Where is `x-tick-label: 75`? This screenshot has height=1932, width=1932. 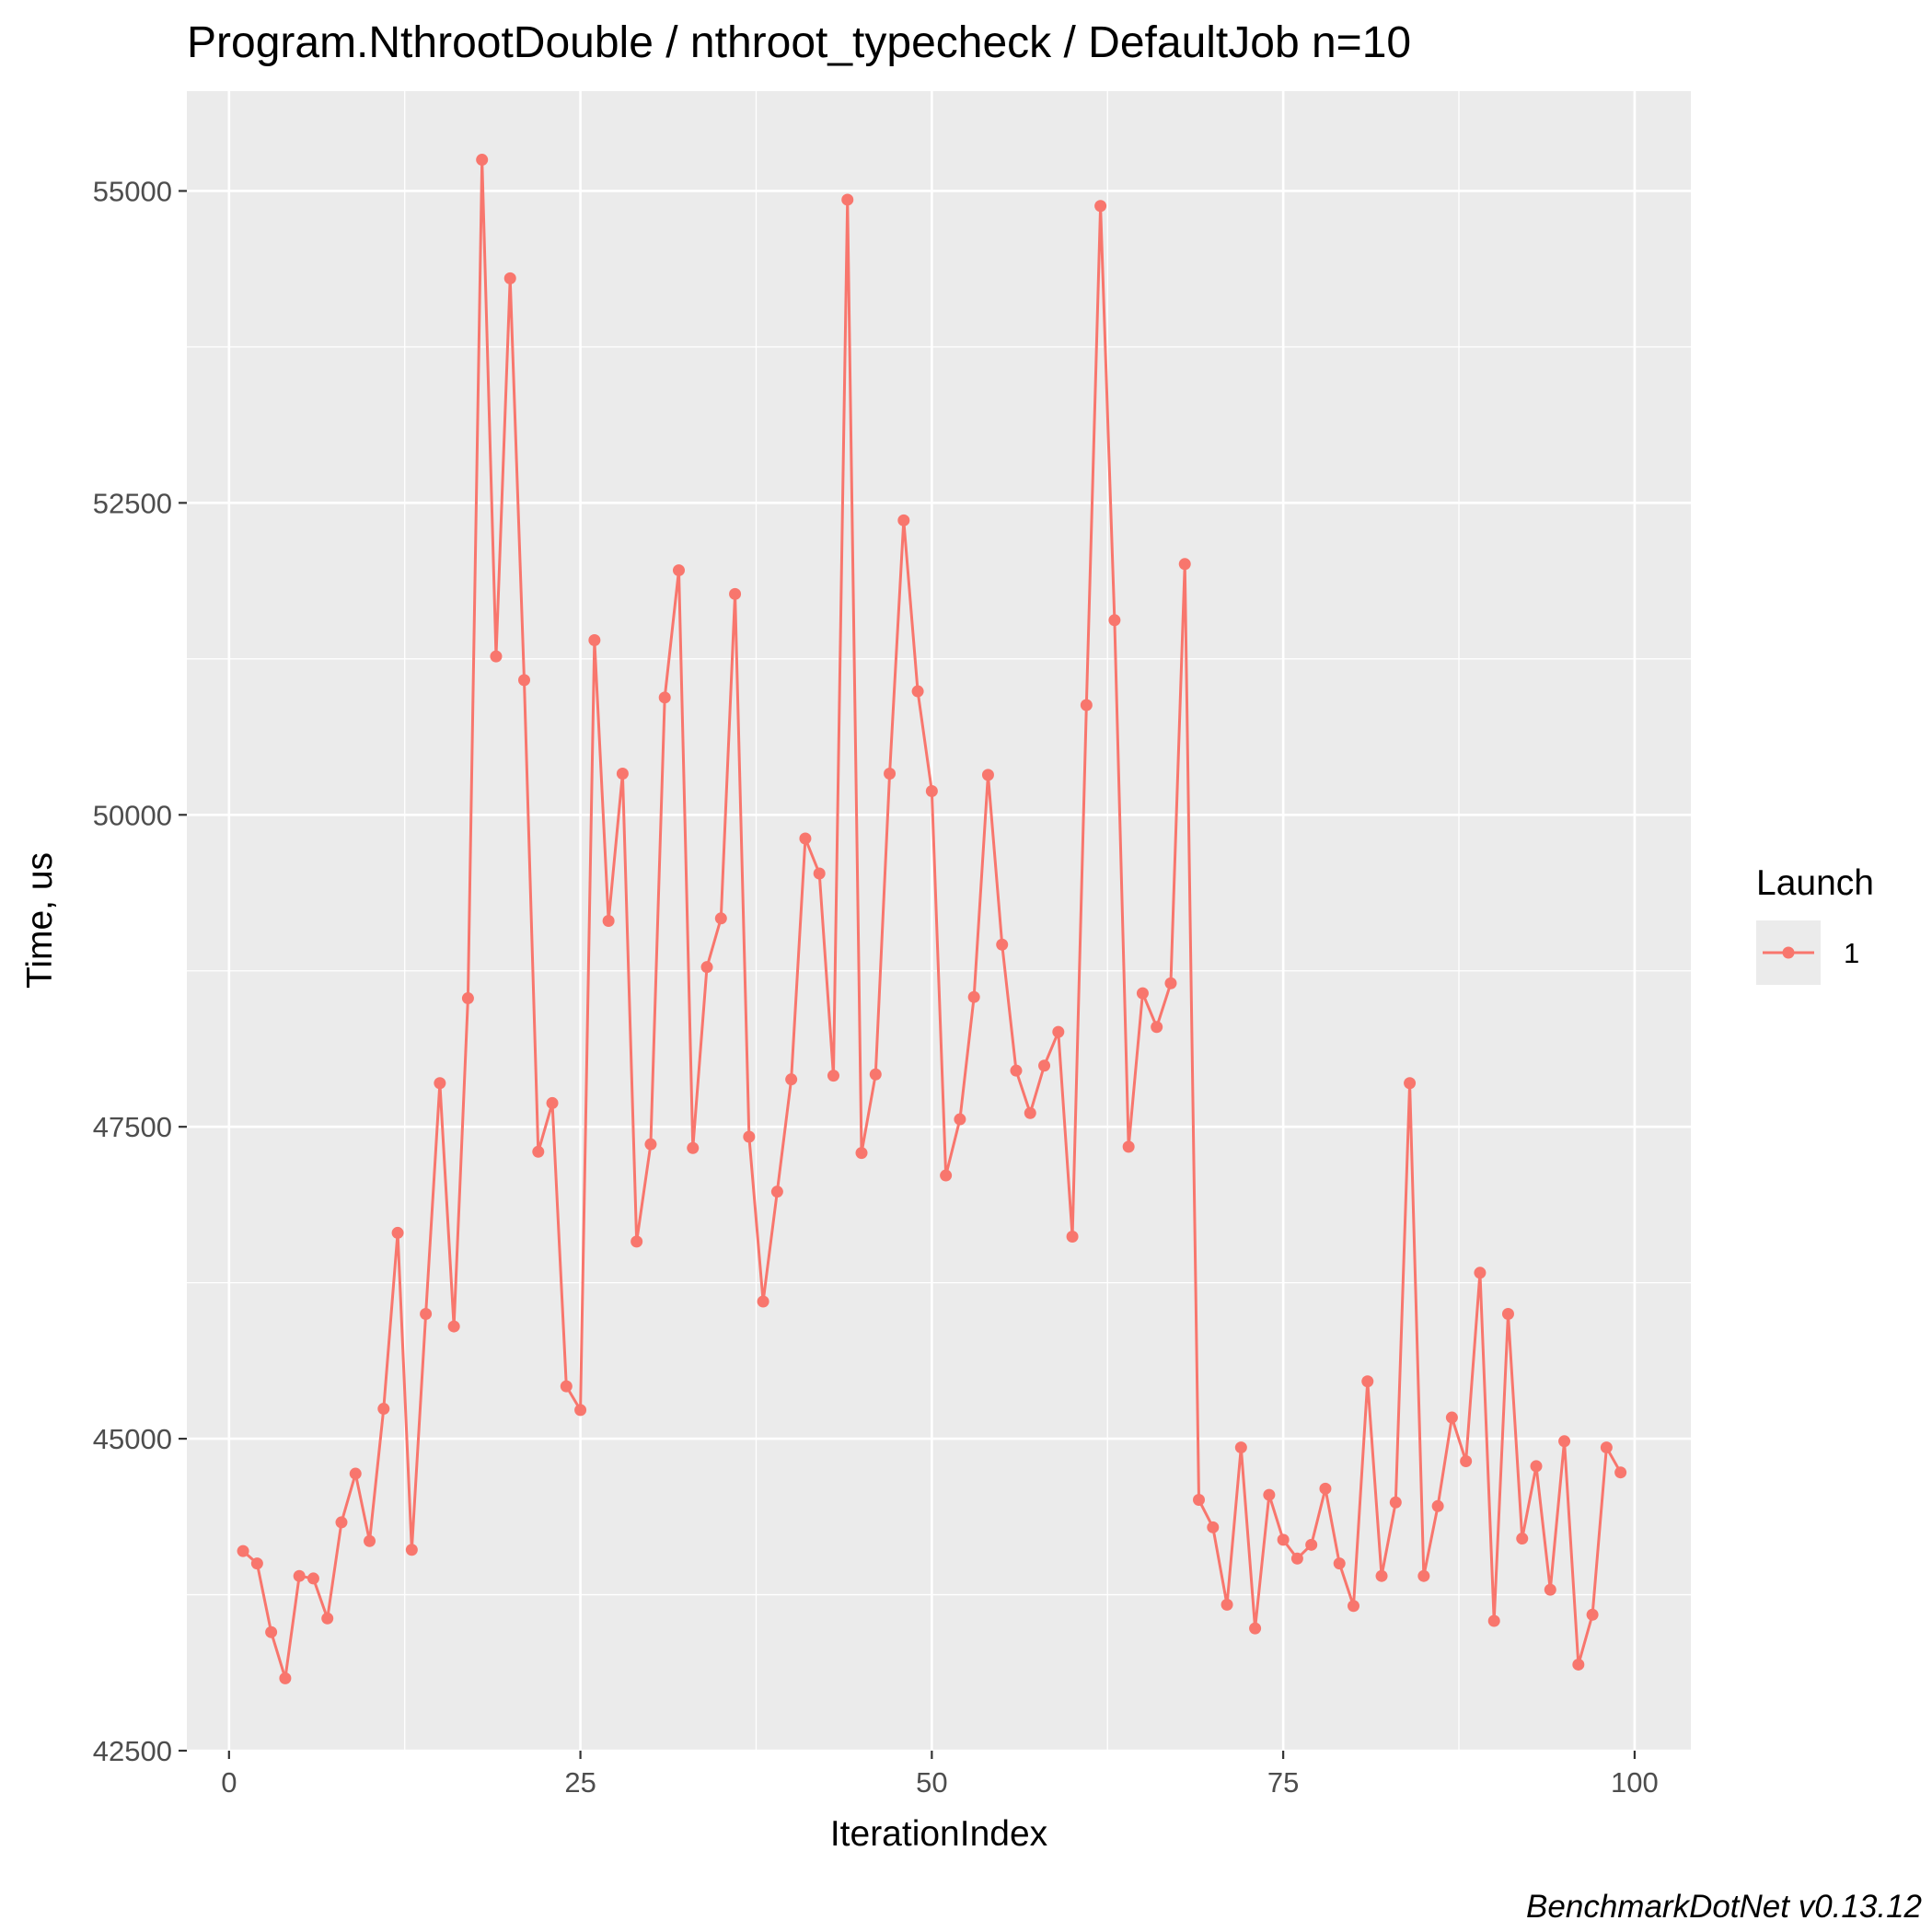
x-tick-label: 75 is located at coordinates (1283, 1783).